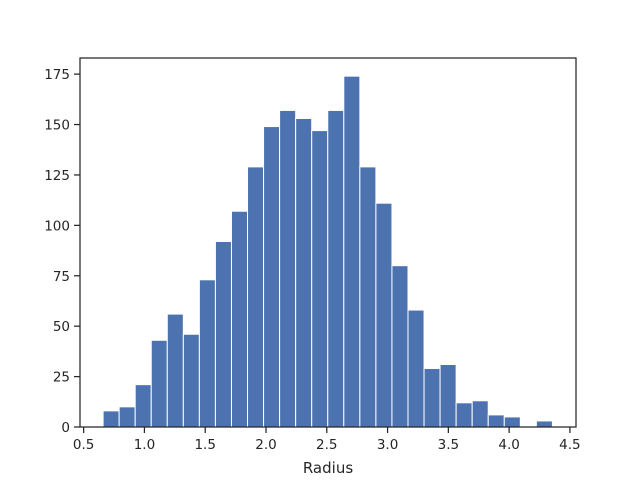  I want to click on x-tick-label: 2.0, so click(265, 445).